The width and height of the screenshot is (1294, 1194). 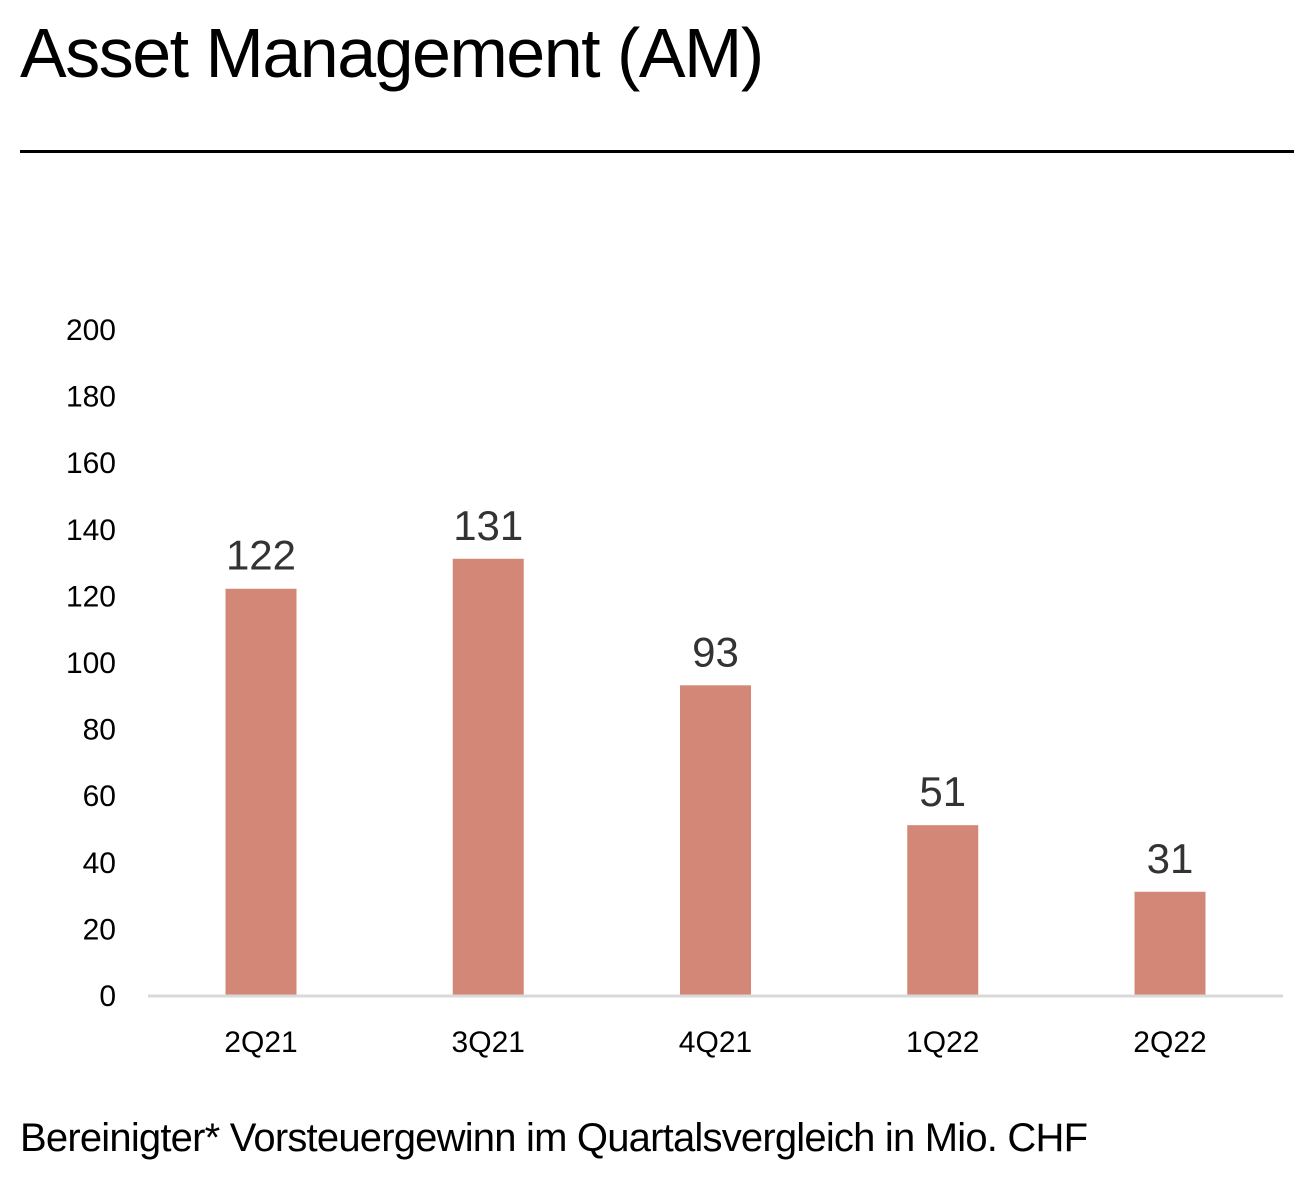 I want to click on y-tick-label: 20, so click(x=99, y=929).